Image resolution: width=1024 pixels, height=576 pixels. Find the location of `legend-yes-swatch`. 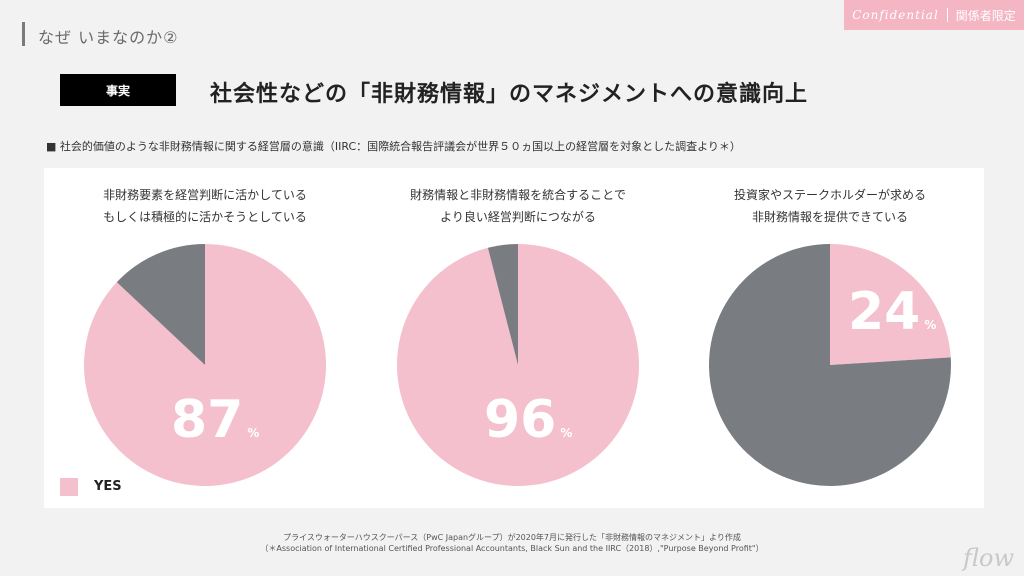

legend-yes-swatch is located at coordinates (69, 487).